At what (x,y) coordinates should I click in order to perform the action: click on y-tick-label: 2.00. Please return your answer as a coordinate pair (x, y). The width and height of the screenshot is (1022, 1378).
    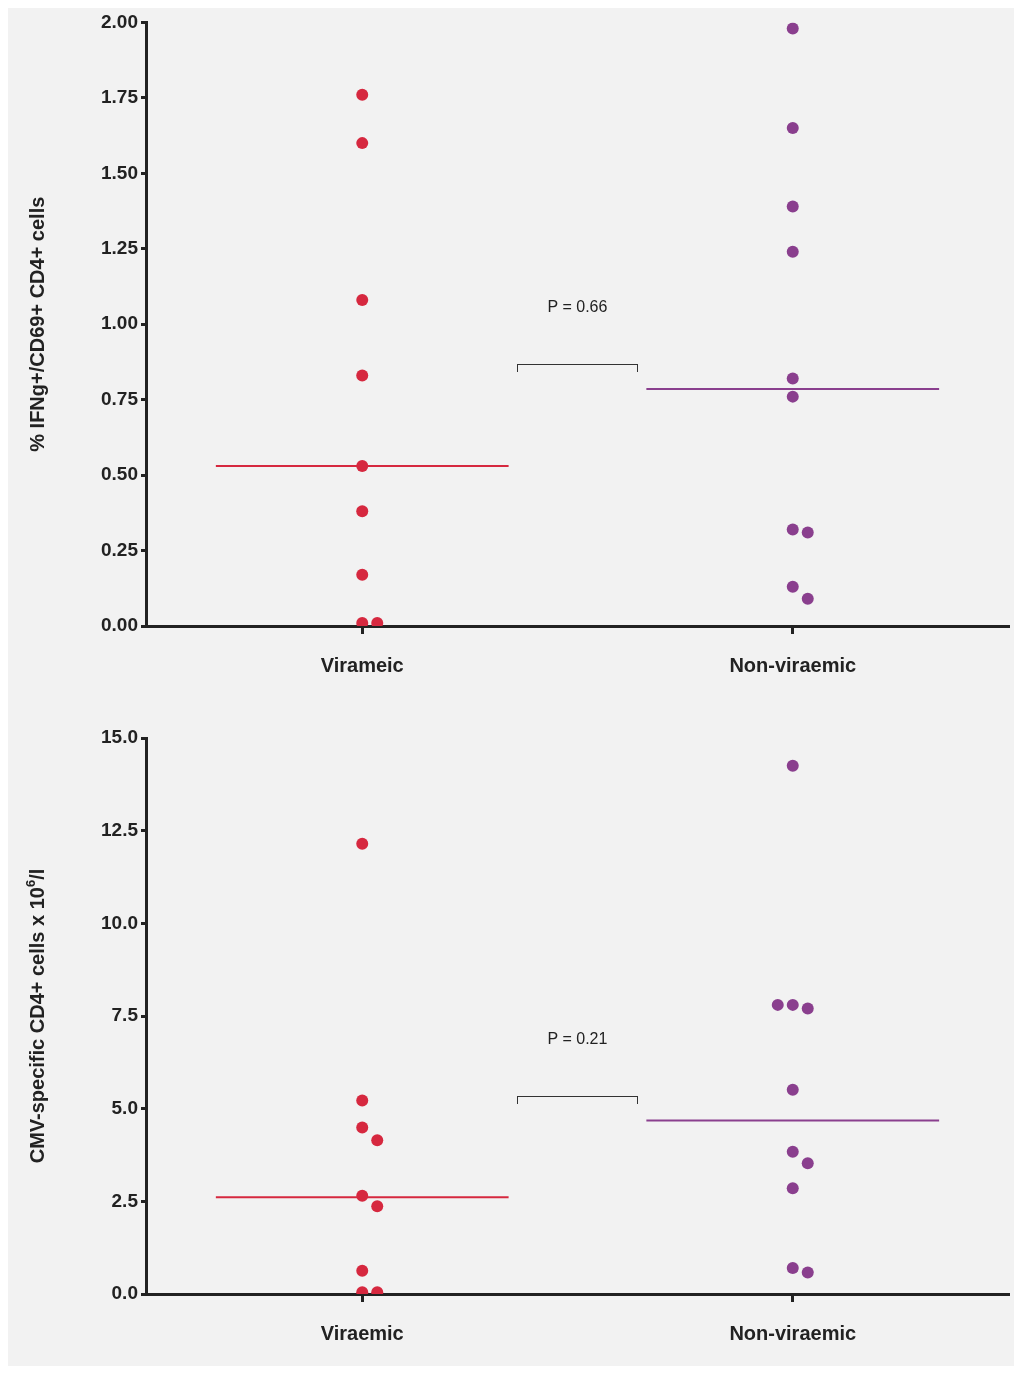
    Looking at the image, I should click on (119, 21).